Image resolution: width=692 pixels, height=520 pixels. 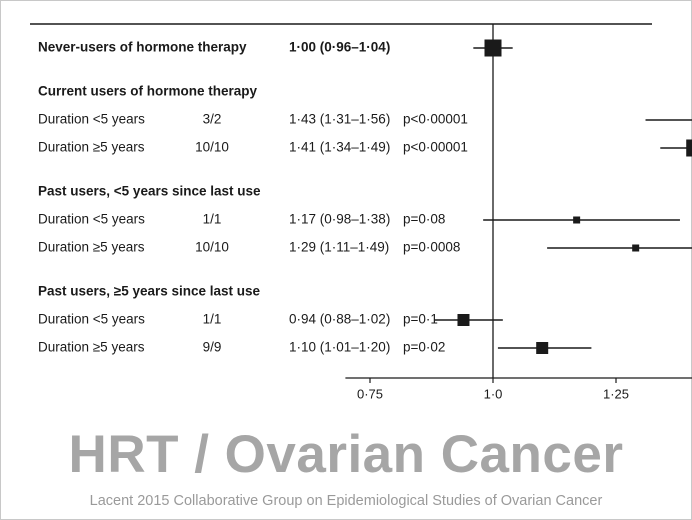 What do you see at coordinates (142, 47) in the screenshot?
I see `row-label: Never-users of hormone therapy` at bounding box center [142, 47].